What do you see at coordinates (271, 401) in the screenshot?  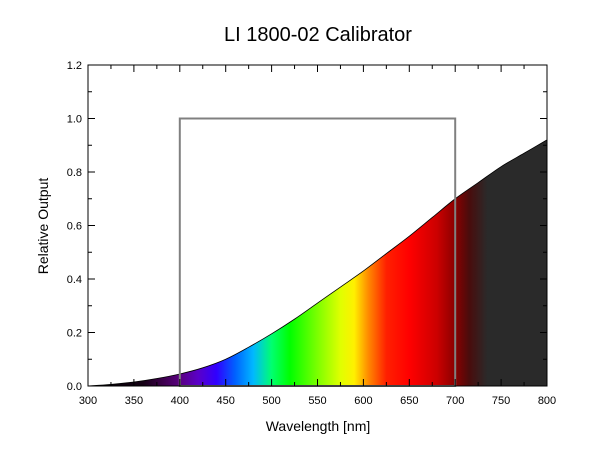 I see `x-tick-label: 500` at bounding box center [271, 401].